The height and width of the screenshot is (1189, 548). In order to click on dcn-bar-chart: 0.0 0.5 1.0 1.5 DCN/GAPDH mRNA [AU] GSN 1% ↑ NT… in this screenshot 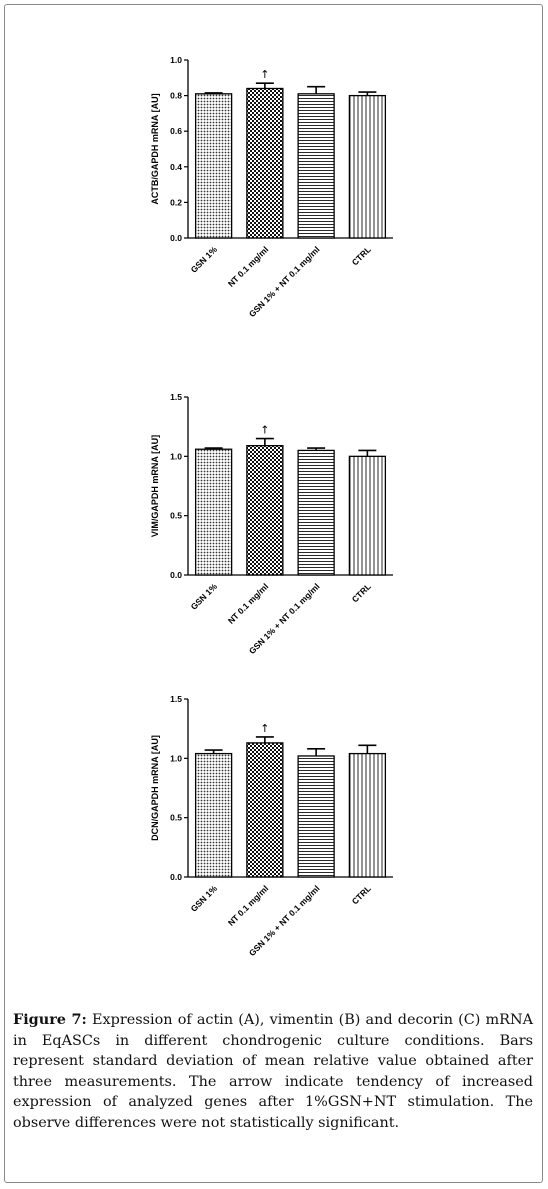, I will do `click(271, 826)`.